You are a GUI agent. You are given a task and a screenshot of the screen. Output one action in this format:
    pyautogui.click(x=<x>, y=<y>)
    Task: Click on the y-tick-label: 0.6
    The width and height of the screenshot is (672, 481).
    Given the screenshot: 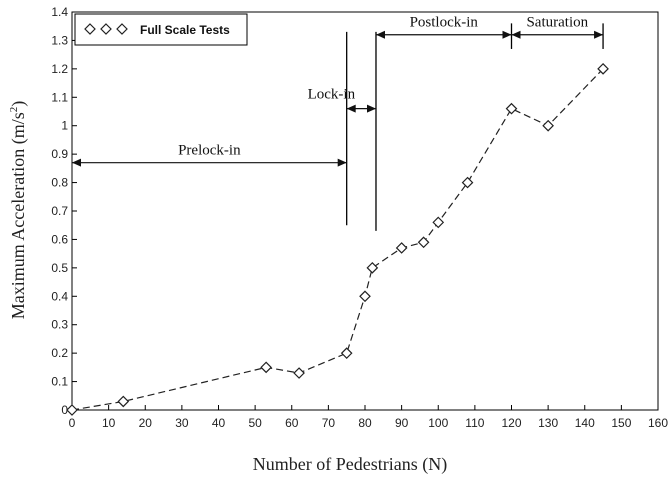 What is the action you would take?
    pyautogui.click(x=59, y=239)
    